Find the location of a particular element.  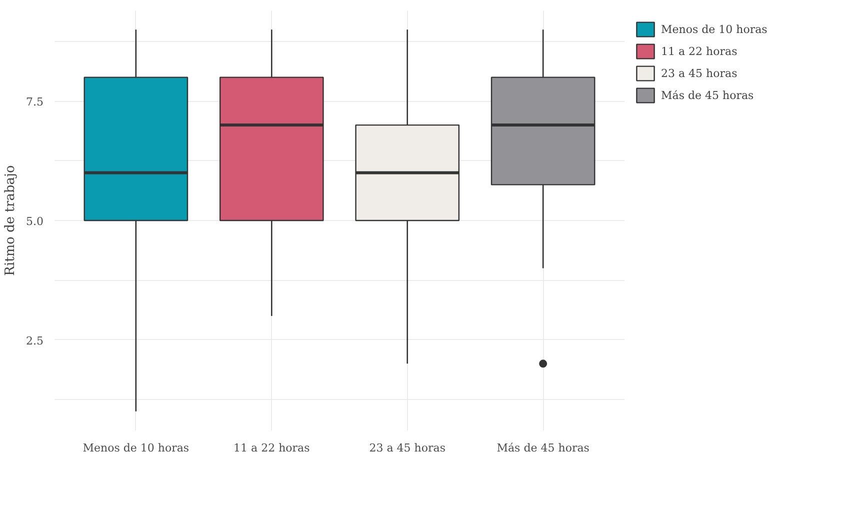

legend-label: 11 a 22 horas is located at coordinates (699, 51).